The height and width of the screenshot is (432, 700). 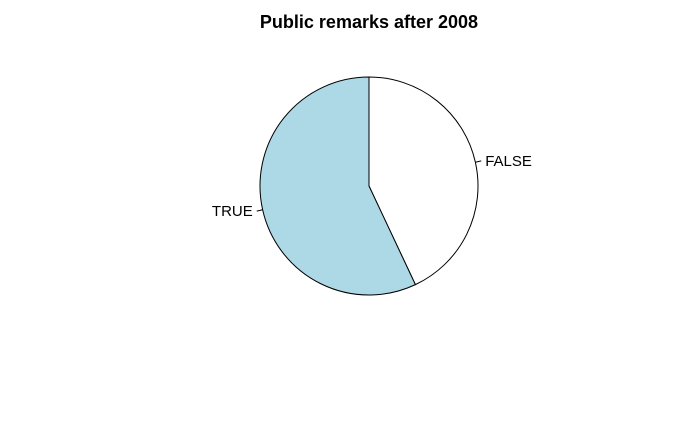 What do you see at coordinates (259, 210) in the screenshot?
I see `pie-label-tick-true` at bounding box center [259, 210].